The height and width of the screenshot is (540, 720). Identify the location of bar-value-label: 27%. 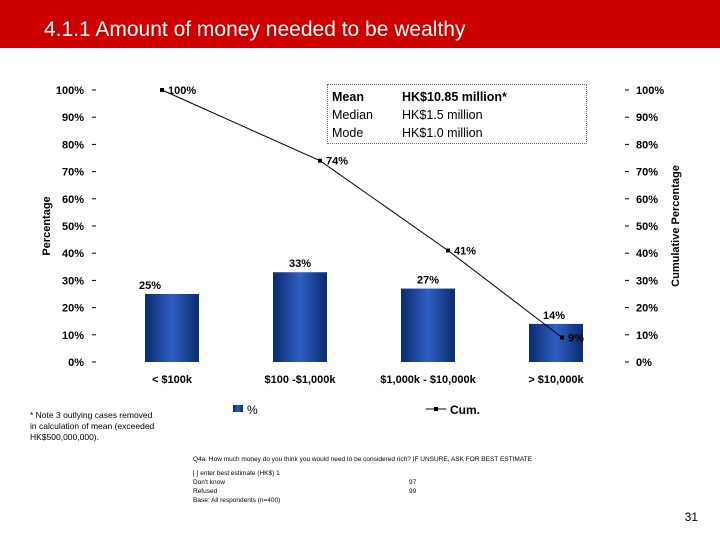
(428, 281).